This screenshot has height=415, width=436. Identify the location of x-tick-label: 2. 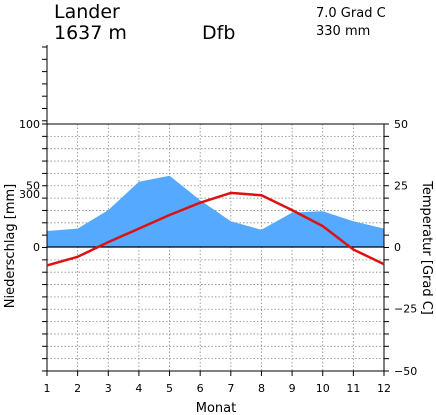
(77, 388).